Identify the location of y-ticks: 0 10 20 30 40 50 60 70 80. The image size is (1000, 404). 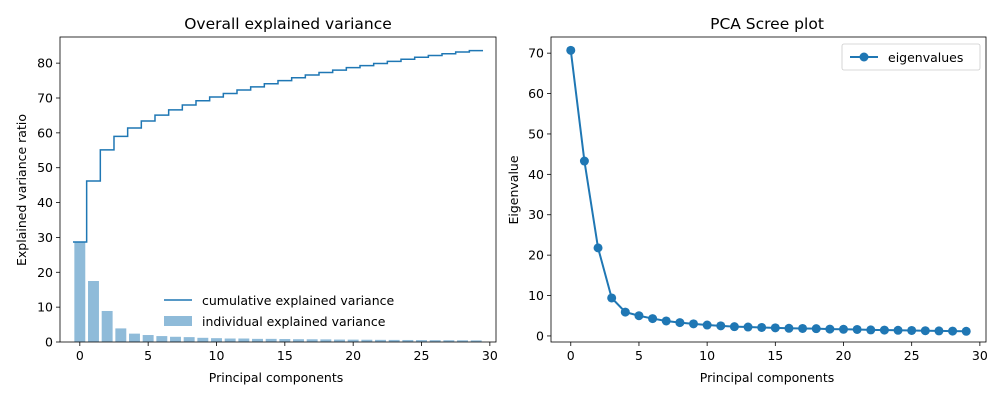
(48, 203).